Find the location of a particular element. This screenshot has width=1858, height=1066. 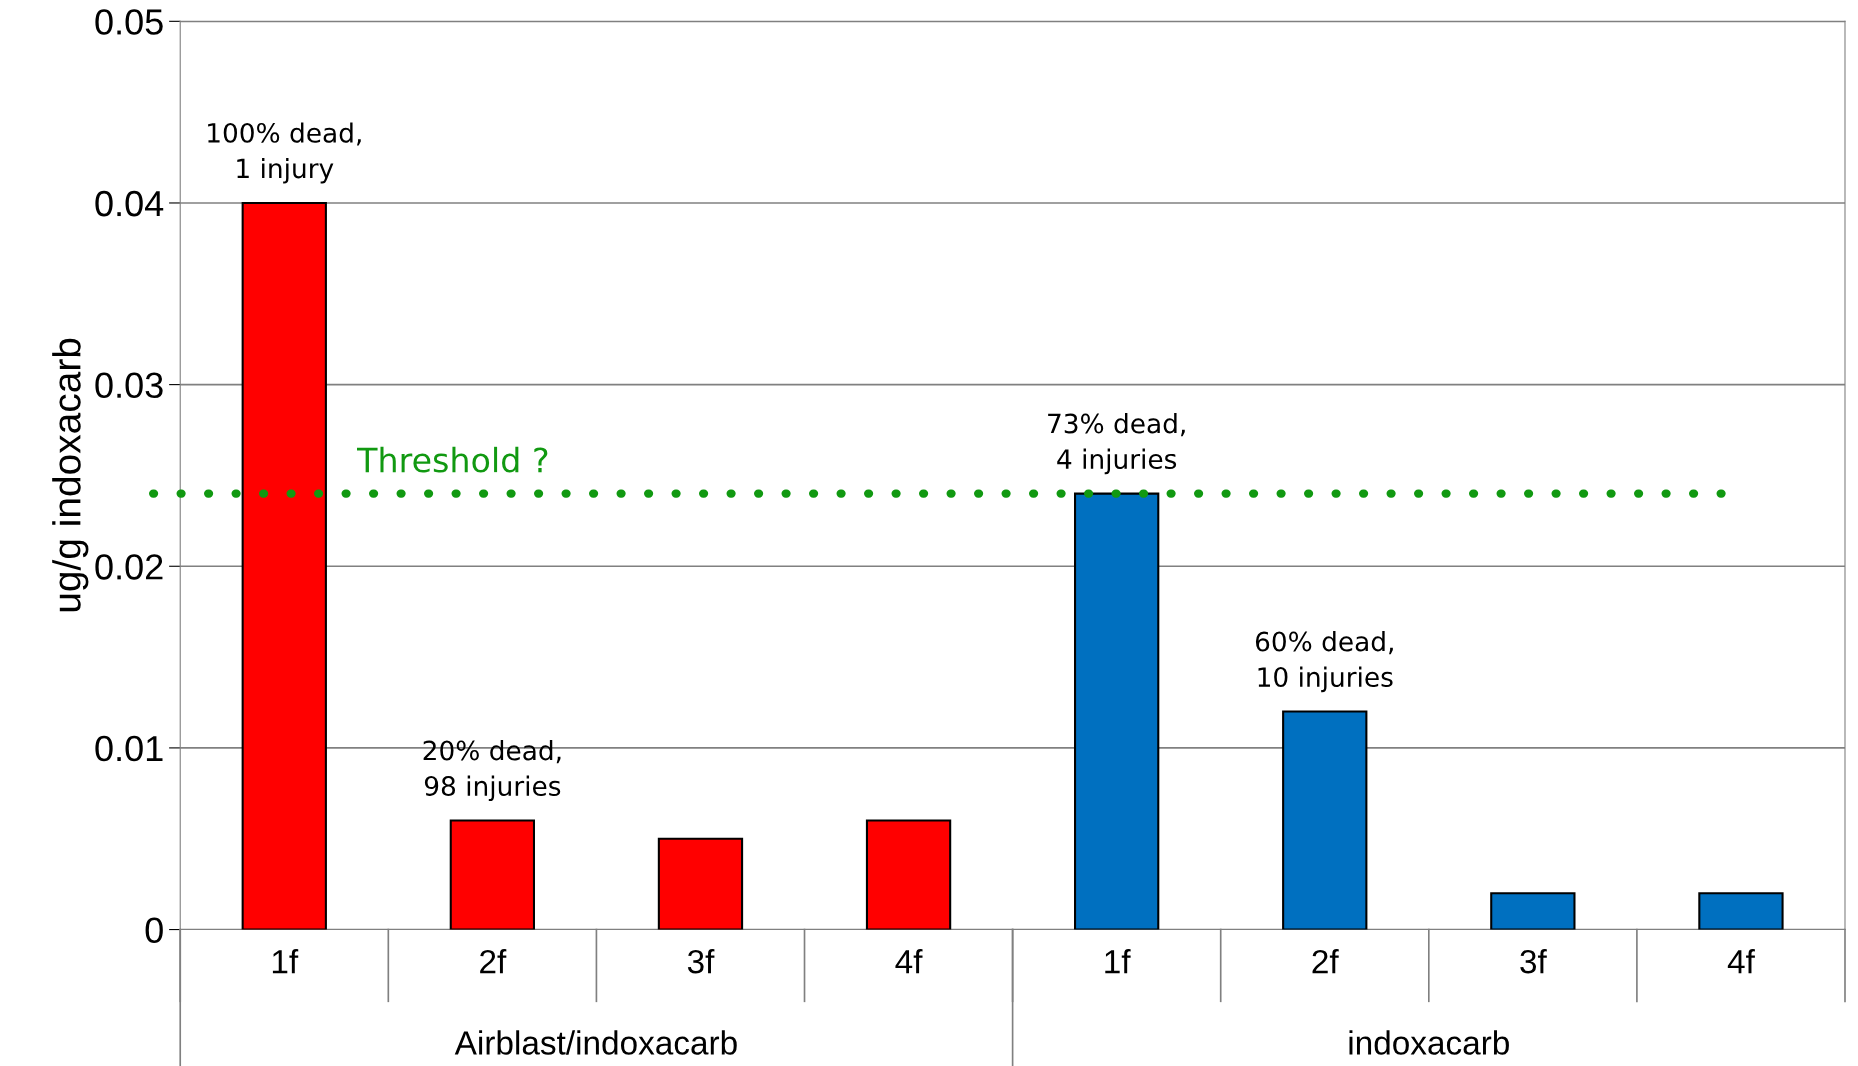

annotation: 100% dead, 1 injury is located at coordinates (284, 153).